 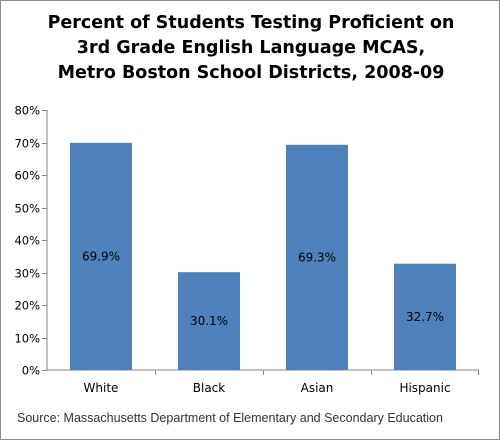 I want to click on y-tick-label: 80%, so click(x=27, y=111).